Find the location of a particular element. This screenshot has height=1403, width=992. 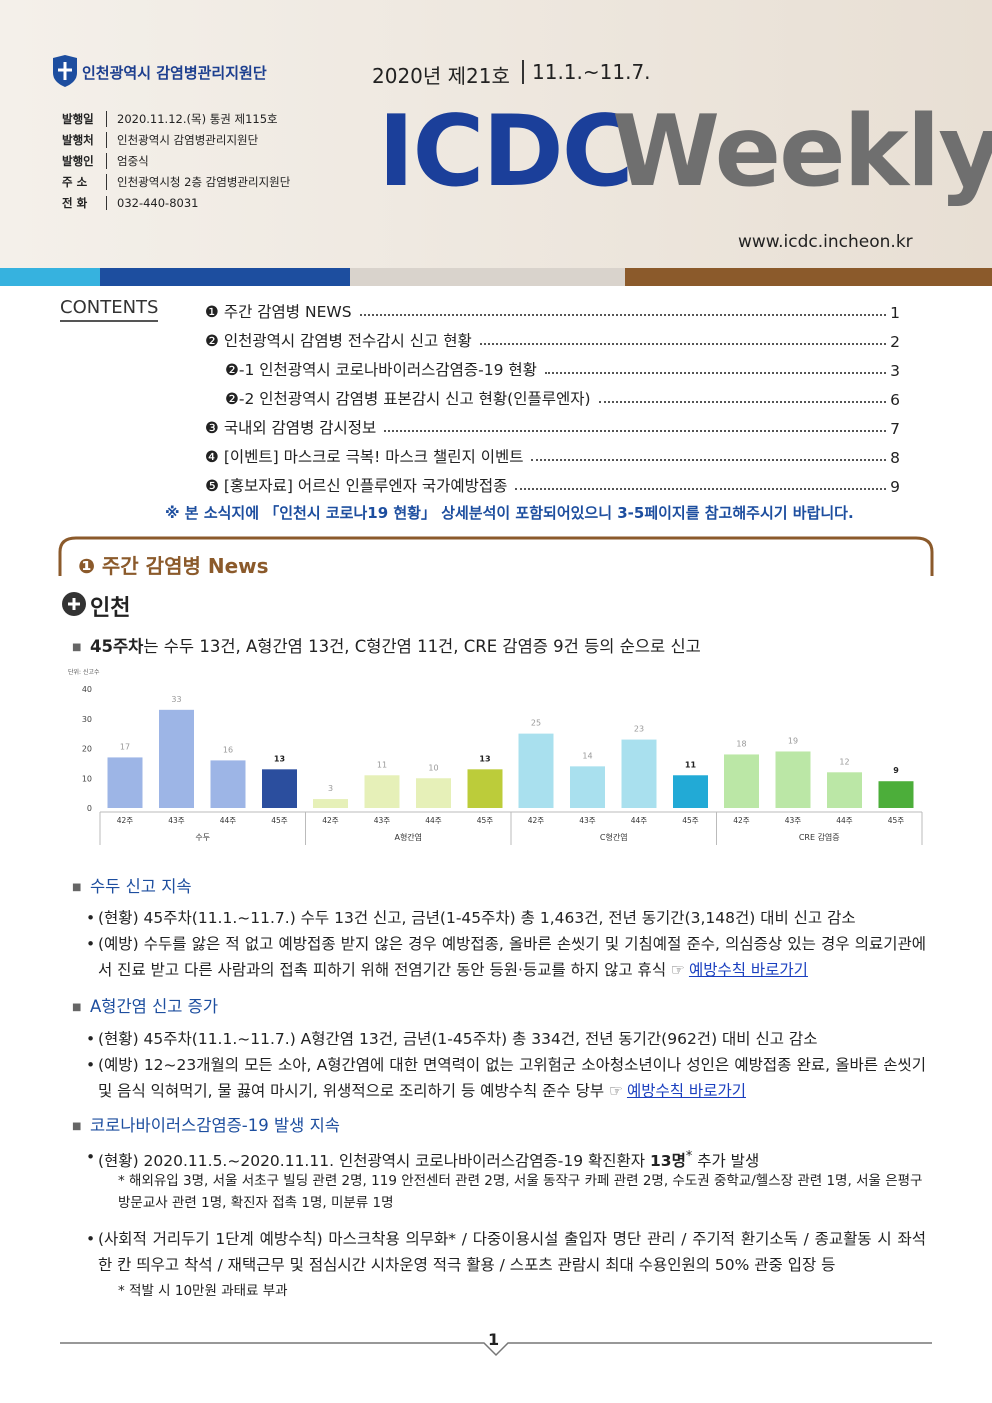

info-row: 주 소 인천광역시청 2층 감염병관리지원단 is located at coordinates (176, 181).